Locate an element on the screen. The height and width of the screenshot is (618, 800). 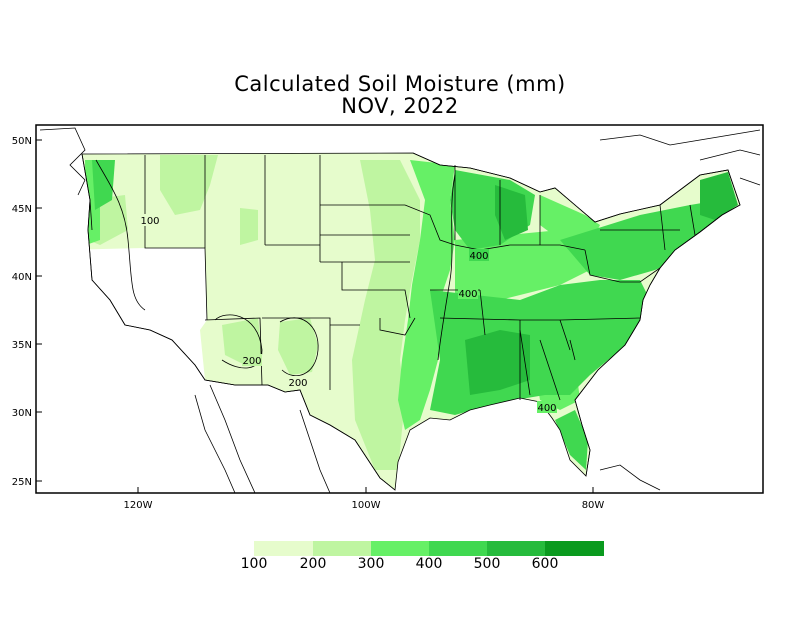
lon-label: 80W is located at coordinates (593, 505).